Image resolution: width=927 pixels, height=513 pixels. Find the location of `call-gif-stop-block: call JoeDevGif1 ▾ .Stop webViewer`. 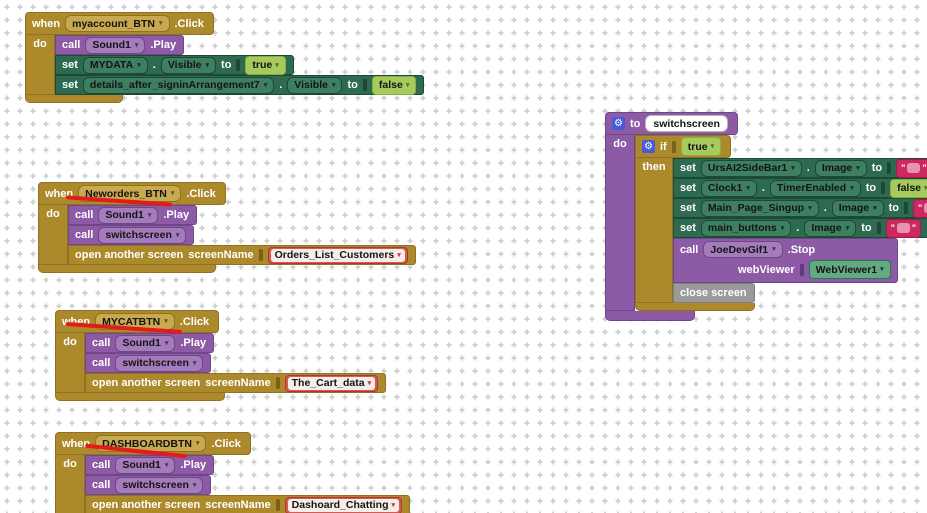

call-gif-stop-block: call JoeDevGif1 ▾ .Stop webViewer is located at coordinates (785, 260).